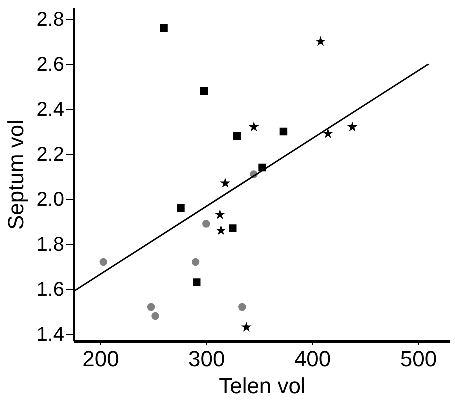  I want to click on y-tick-label: 1.8, so click(50, 245).